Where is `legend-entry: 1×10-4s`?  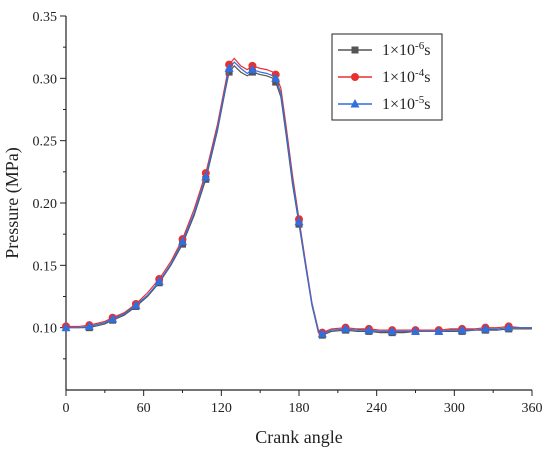 legend-entry: 1×10-4s is located at coordinates (384, 76).